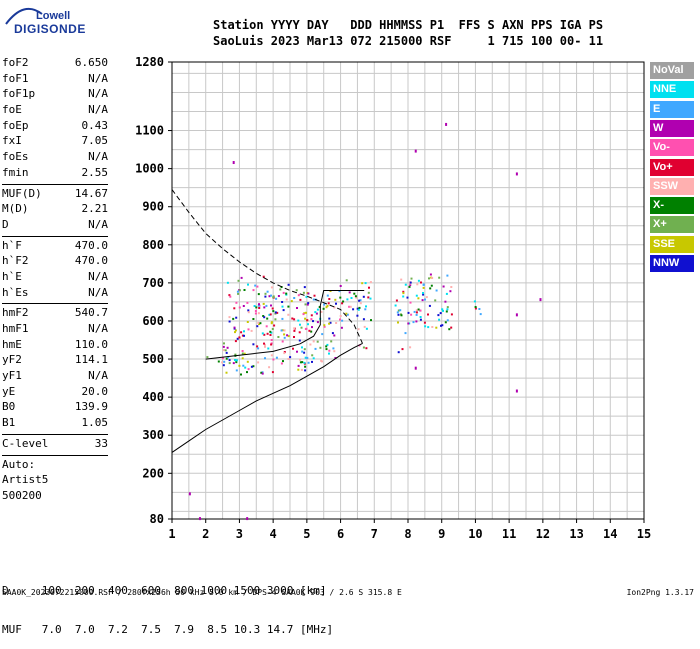  Describe the element at coordinates (672, 70) in the screenshot. I see `legend-item-noval: NoVal` at that location.